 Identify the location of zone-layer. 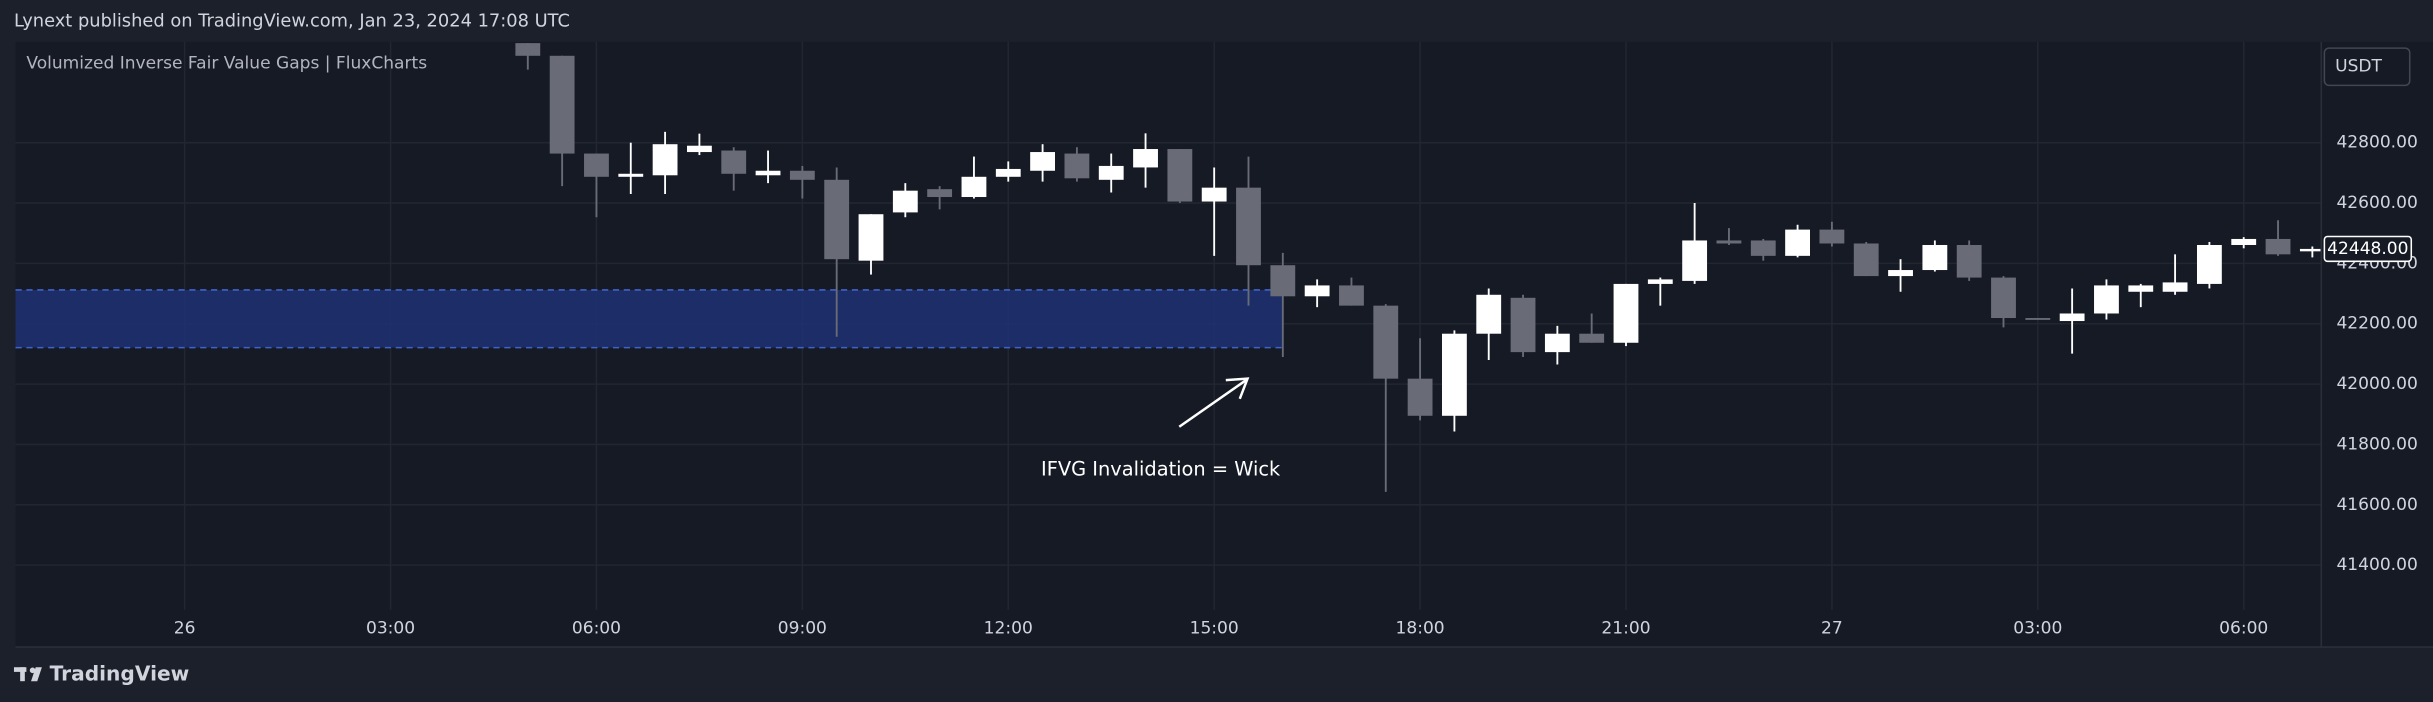
(649, 319).